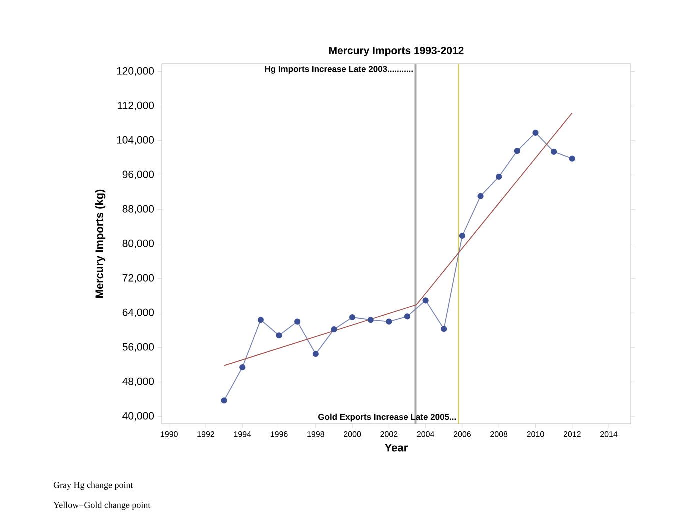 This screenshot has width=677, height=514. What do you see at coordinates (138, 313) in the screenshot?
I see `y-tick-label: 64,000` at bounding box center [138, 313].